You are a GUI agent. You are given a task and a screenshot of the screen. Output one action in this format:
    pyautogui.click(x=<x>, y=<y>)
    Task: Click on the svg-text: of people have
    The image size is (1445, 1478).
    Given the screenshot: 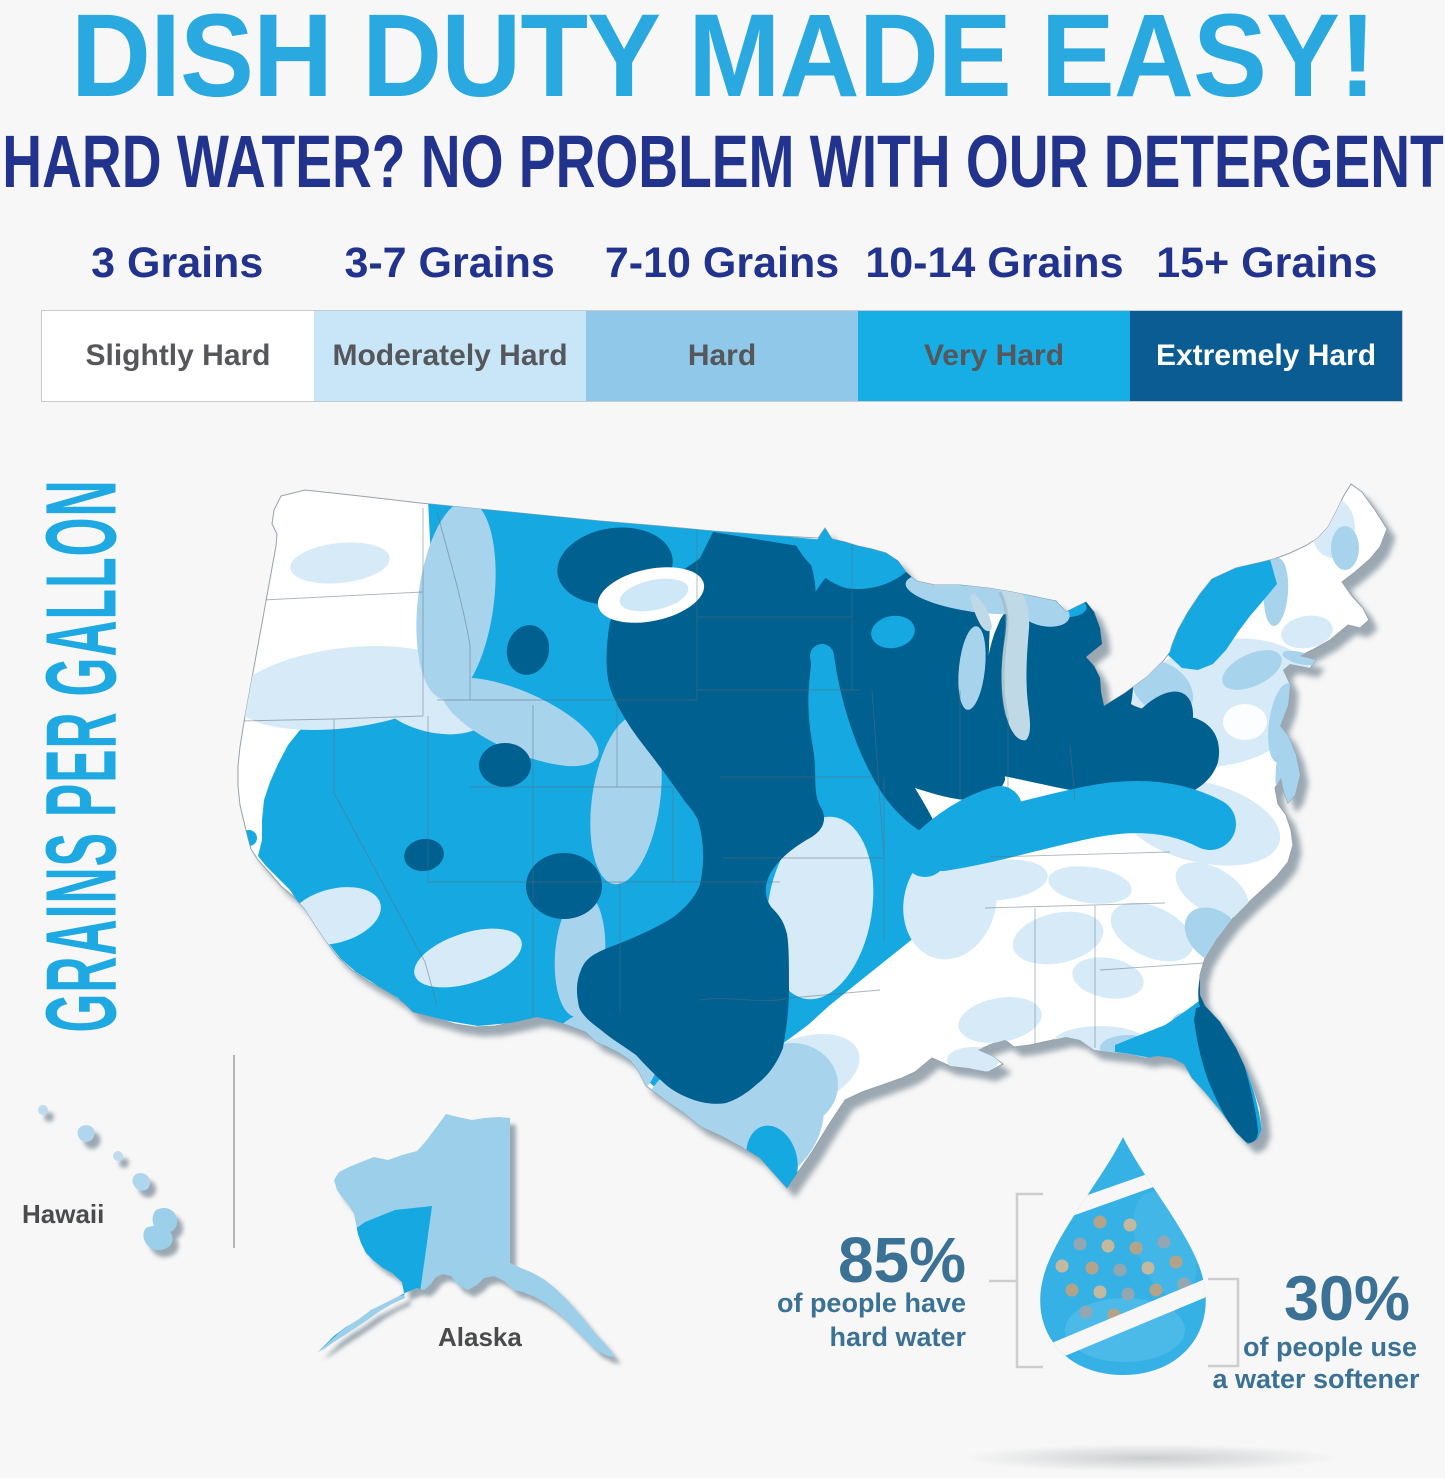 What is the action you would take?
    pyautogui.click(x=871, y=1303)
    